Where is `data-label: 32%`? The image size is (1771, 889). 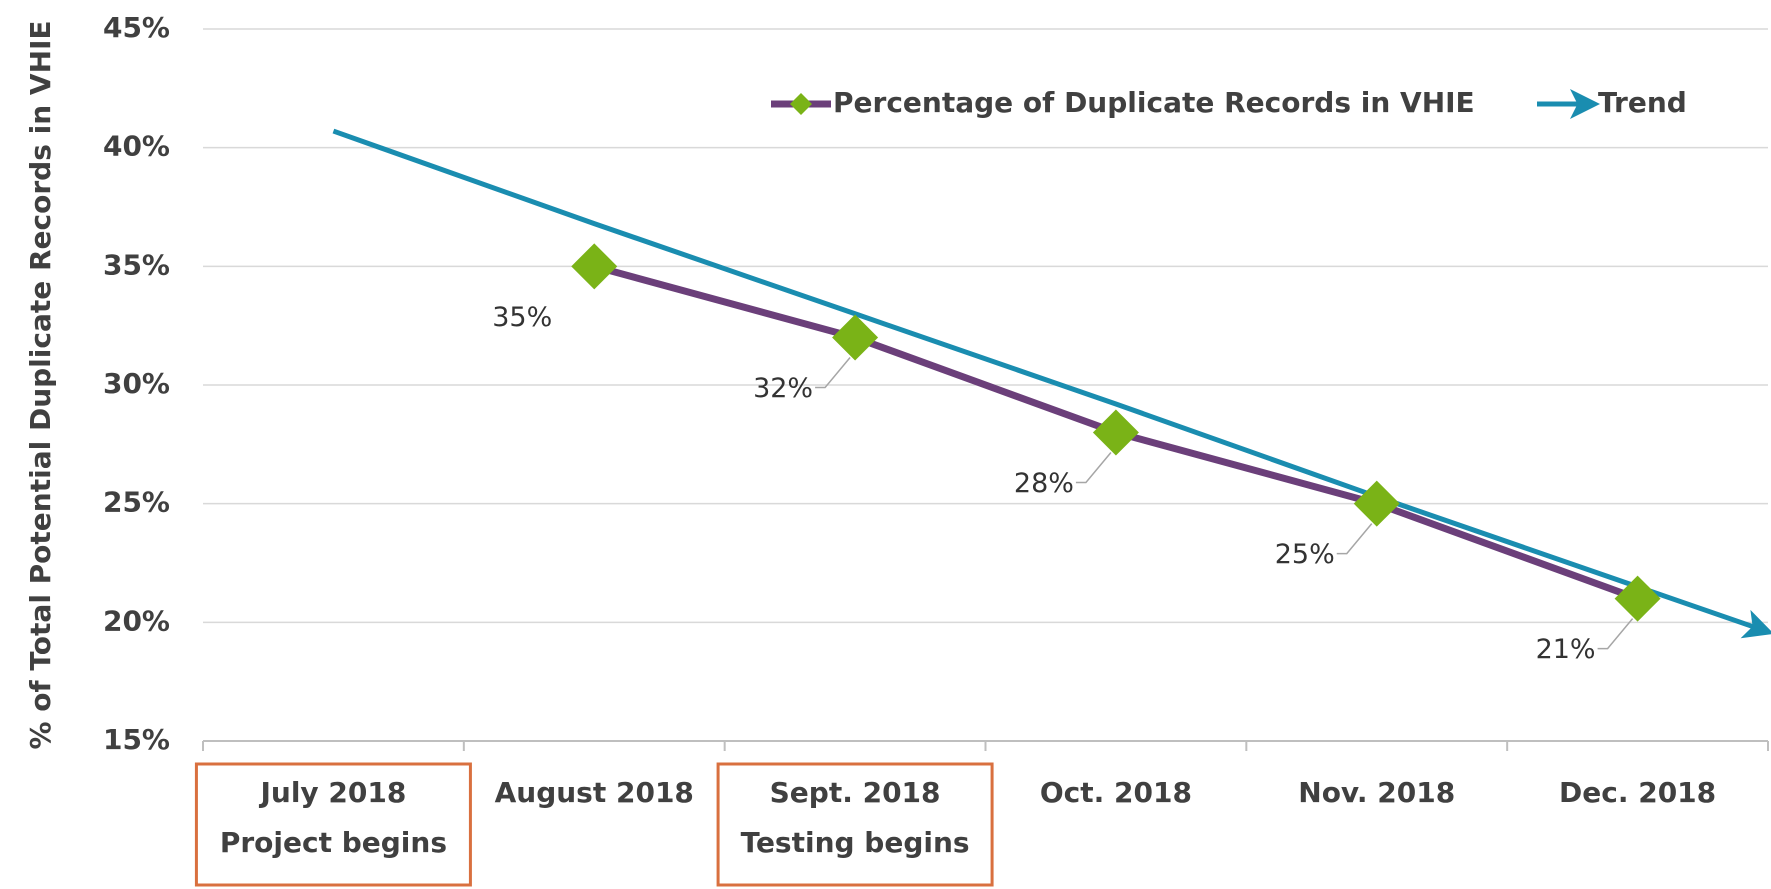 data-label: 32% is located at coordinates (783, 388).